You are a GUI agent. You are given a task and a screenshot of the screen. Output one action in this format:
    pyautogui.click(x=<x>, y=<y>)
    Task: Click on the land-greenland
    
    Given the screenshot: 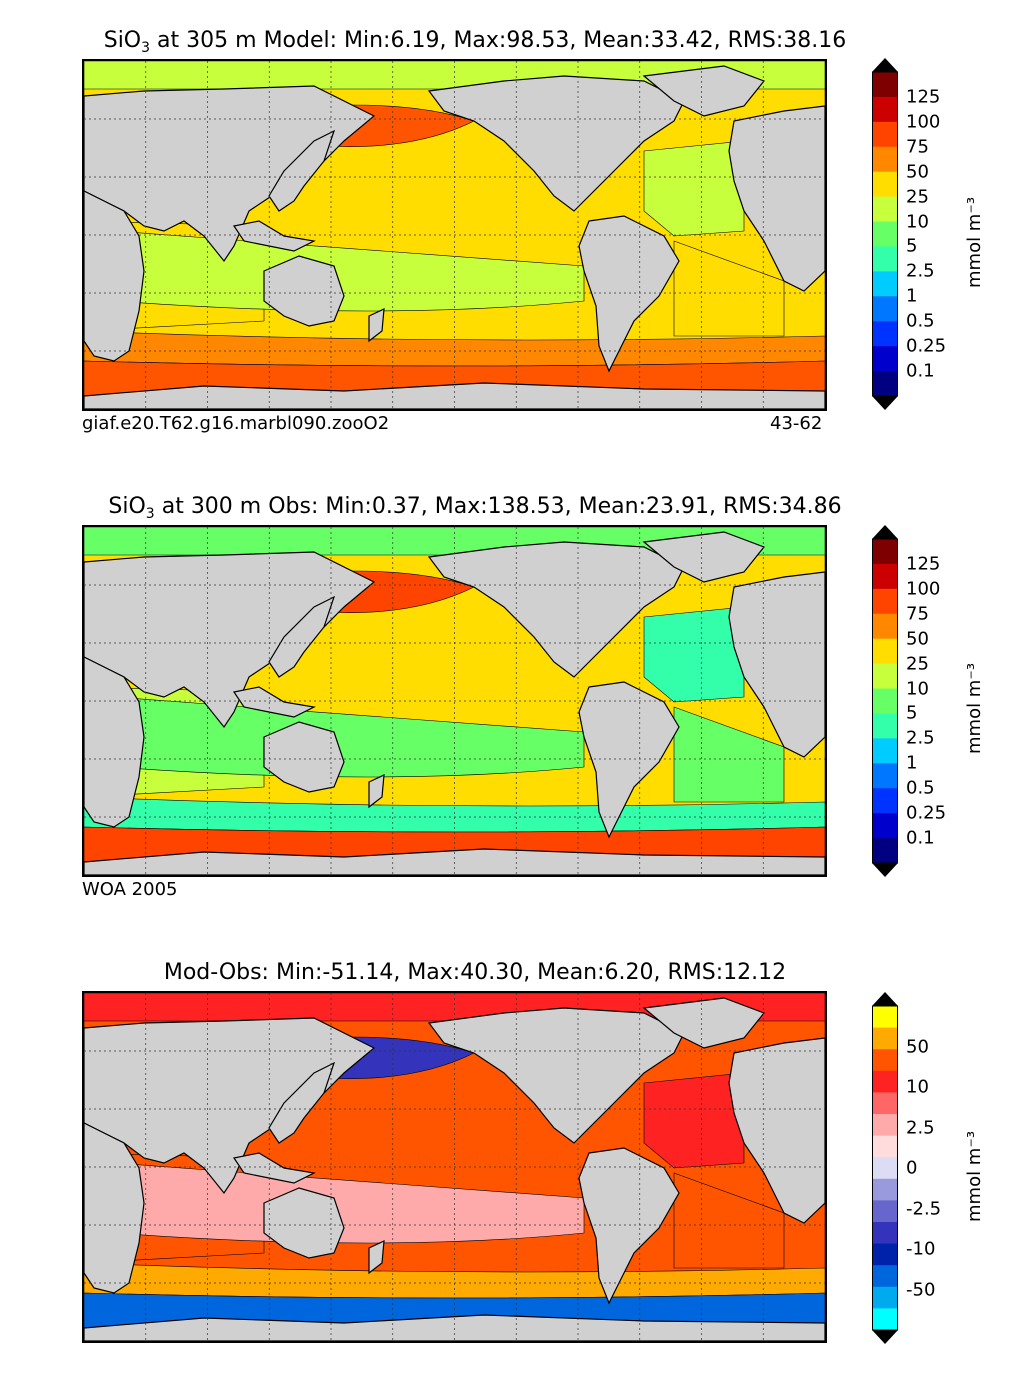 What is the action you would take?
    pyautogui.click(x=703, y=557)
    